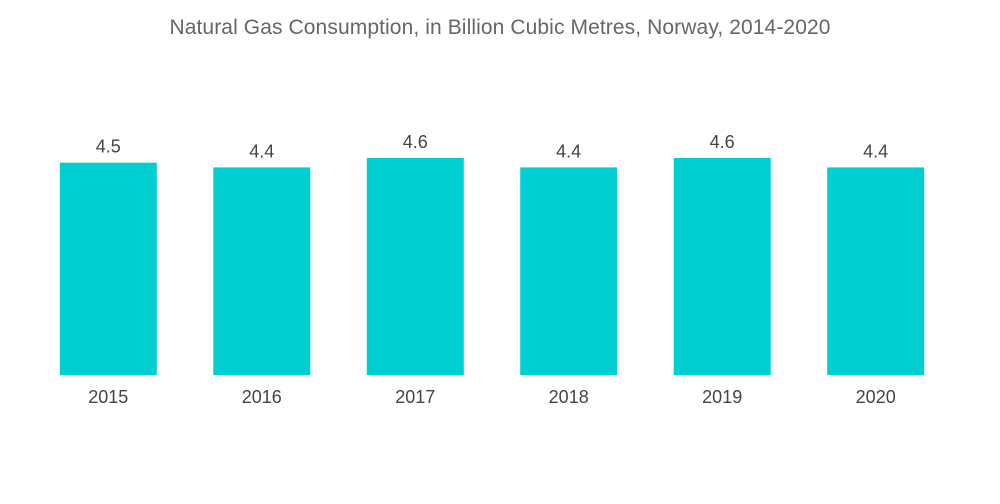 The image size is (1000, 504). What do you see at coordinates (108, 268) in the screenshot?
I see `bar-2015` at bounding box center [108, 268].